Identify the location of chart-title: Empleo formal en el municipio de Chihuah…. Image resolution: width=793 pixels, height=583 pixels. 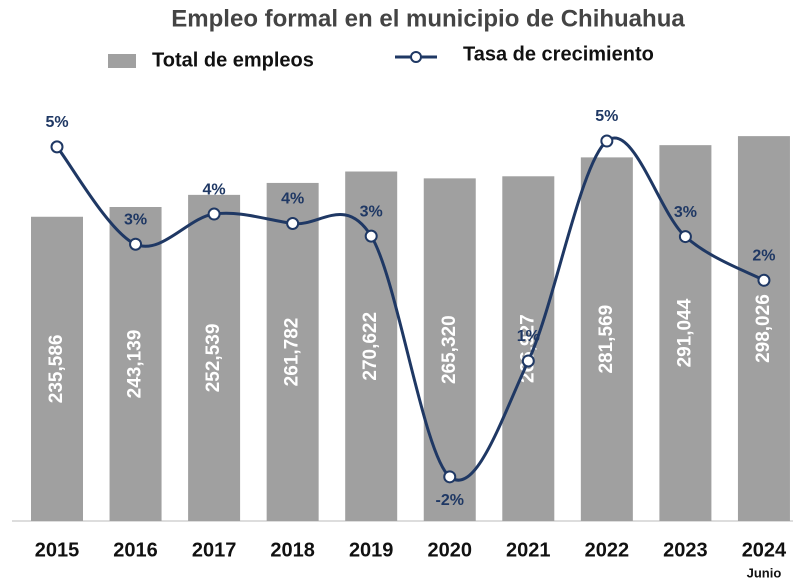
(428, 18).